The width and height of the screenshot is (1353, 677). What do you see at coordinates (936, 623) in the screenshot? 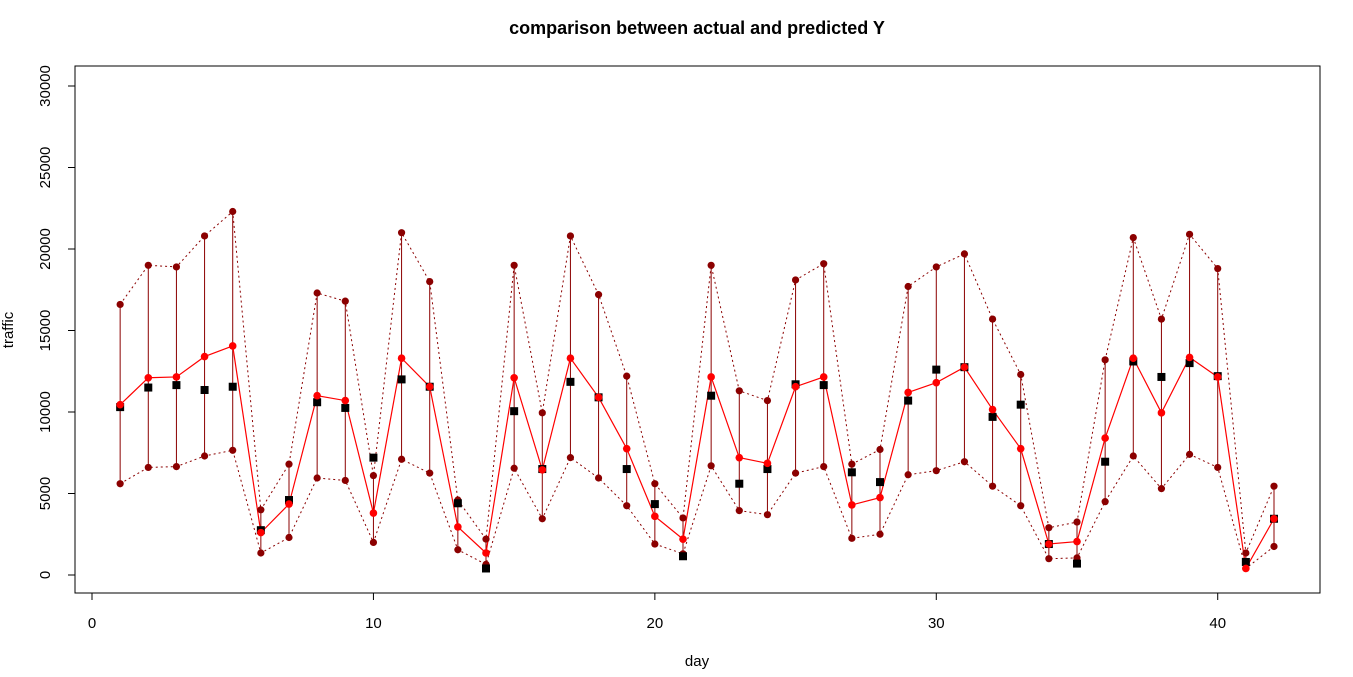
I see `x-tick-label: 30` at bounding box center [936, 623].